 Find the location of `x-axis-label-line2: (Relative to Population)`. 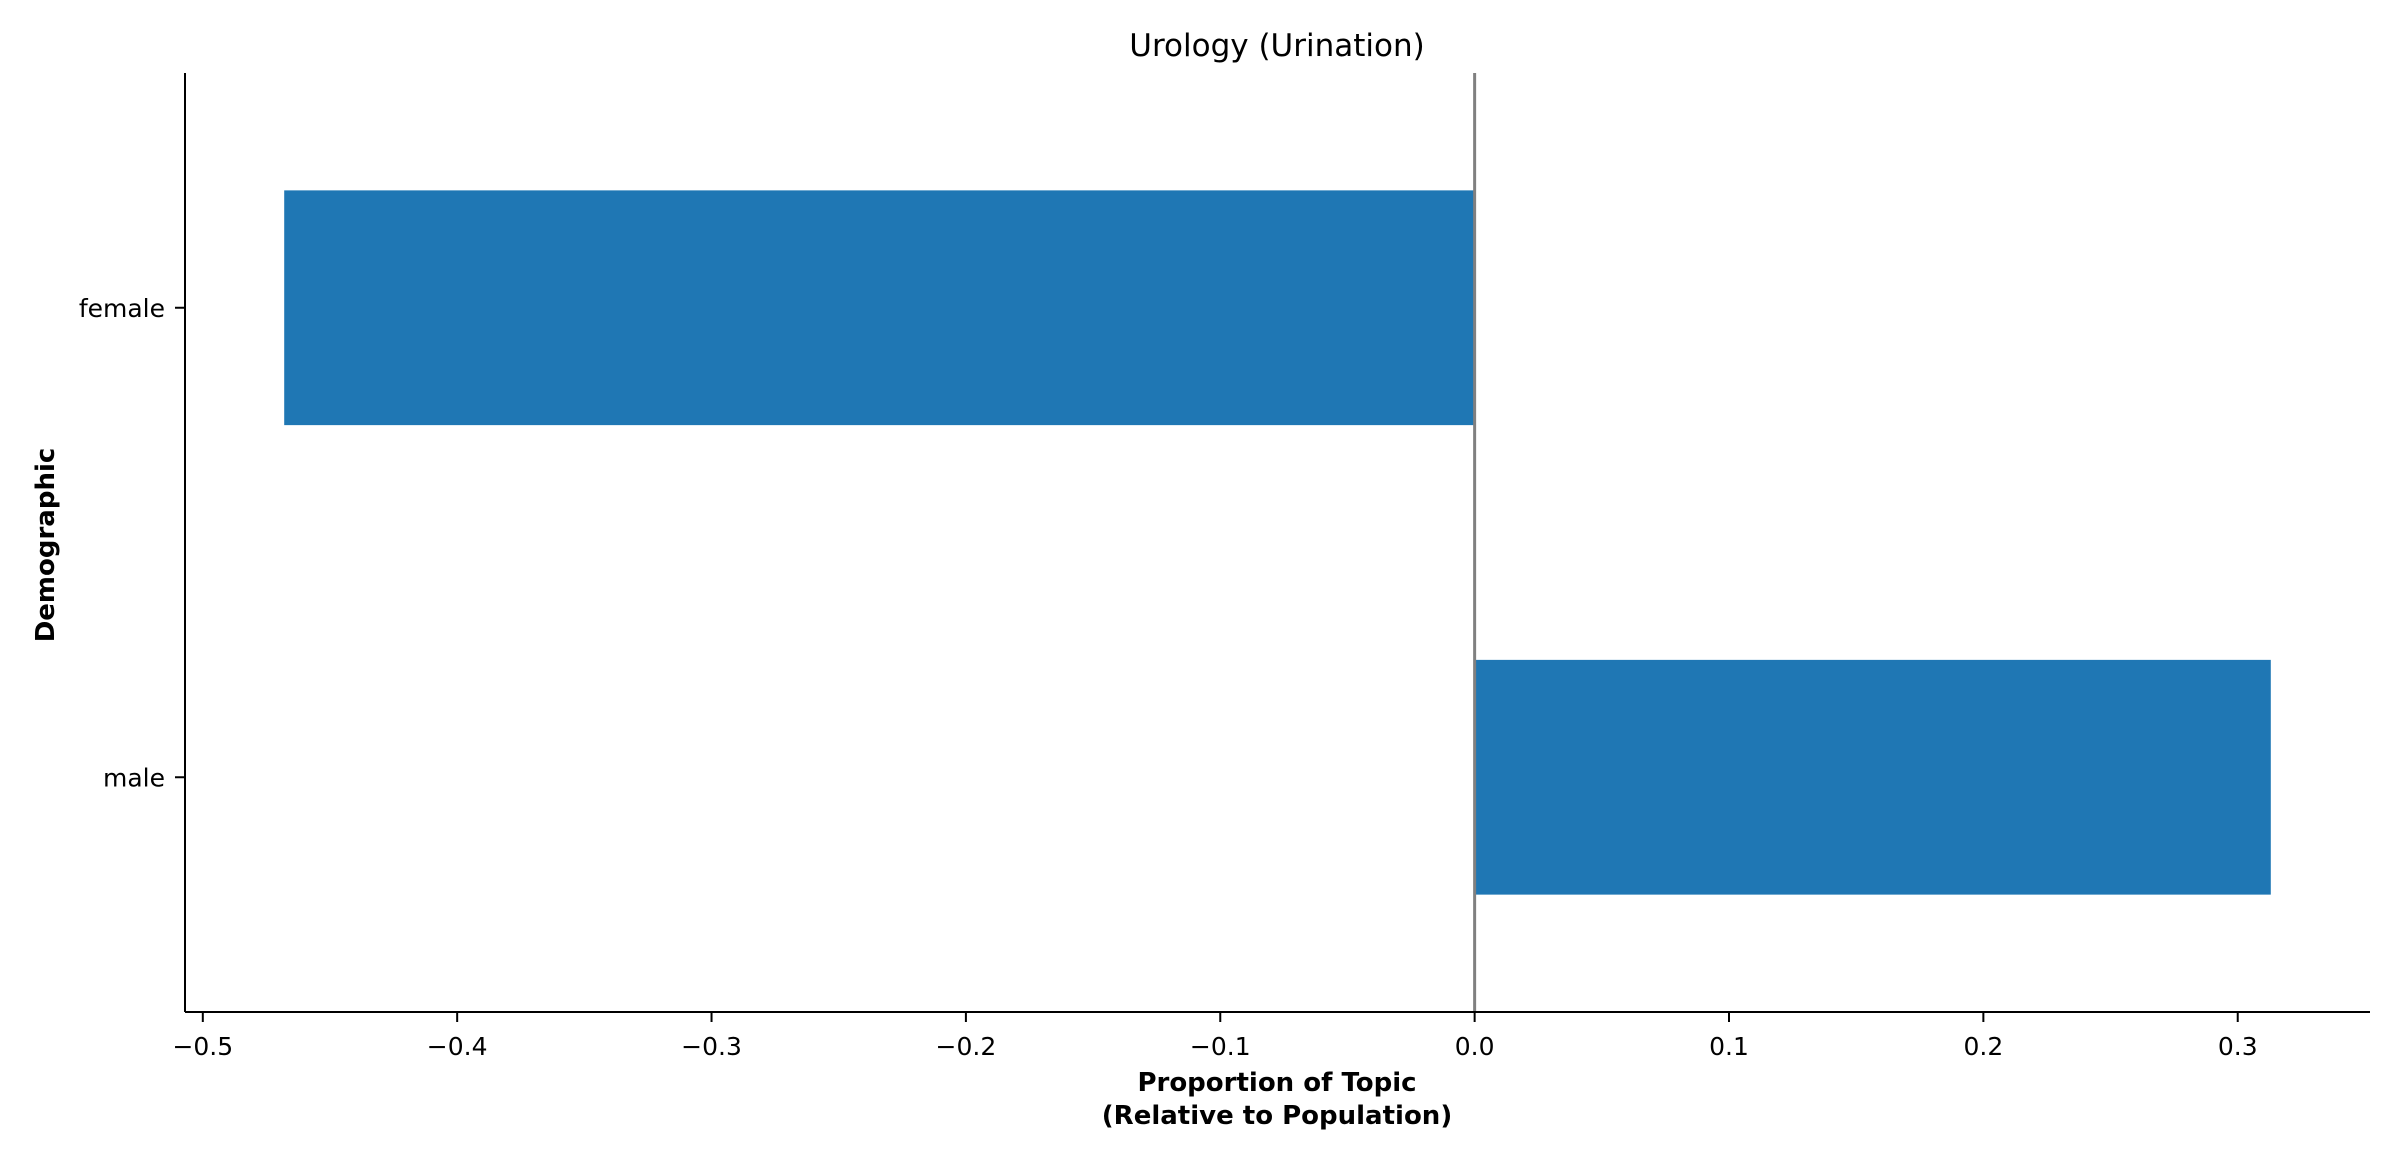

x-axis-label-line2: (Relative to Population) is located at coordinates (1277, 1116).